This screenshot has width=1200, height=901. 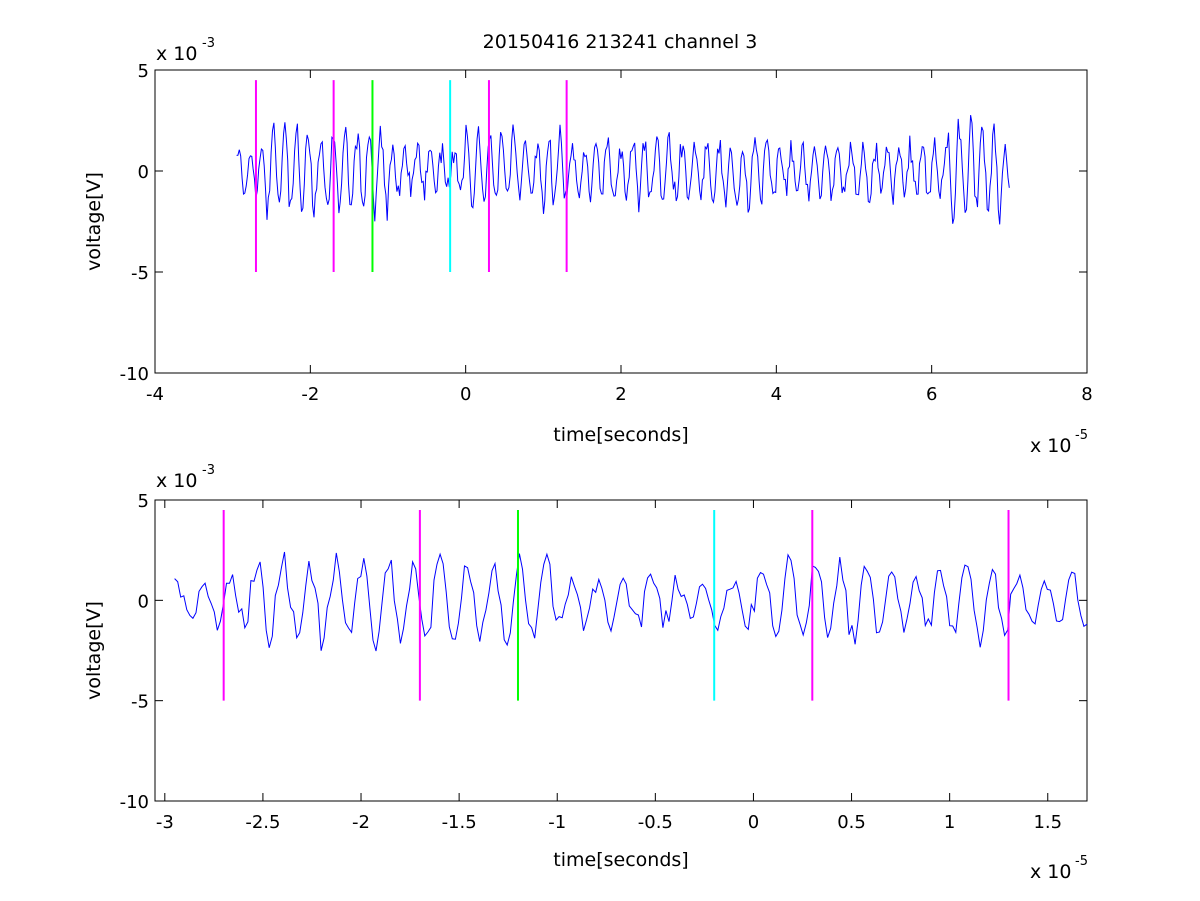 What do you see at coordinates (1086, 394) in the screenshot?
I see `x-tick-label: 8` at bounding box center [1086, 394].